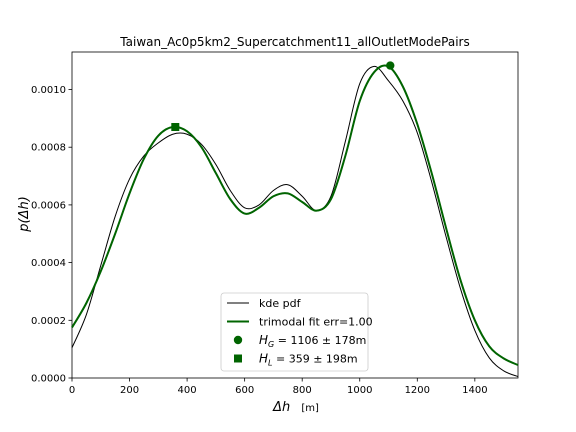 The image size is (576, 432). Describe the element at coordinates (175, 127) in the screenshot. I see `marker-hl-square` at that location.